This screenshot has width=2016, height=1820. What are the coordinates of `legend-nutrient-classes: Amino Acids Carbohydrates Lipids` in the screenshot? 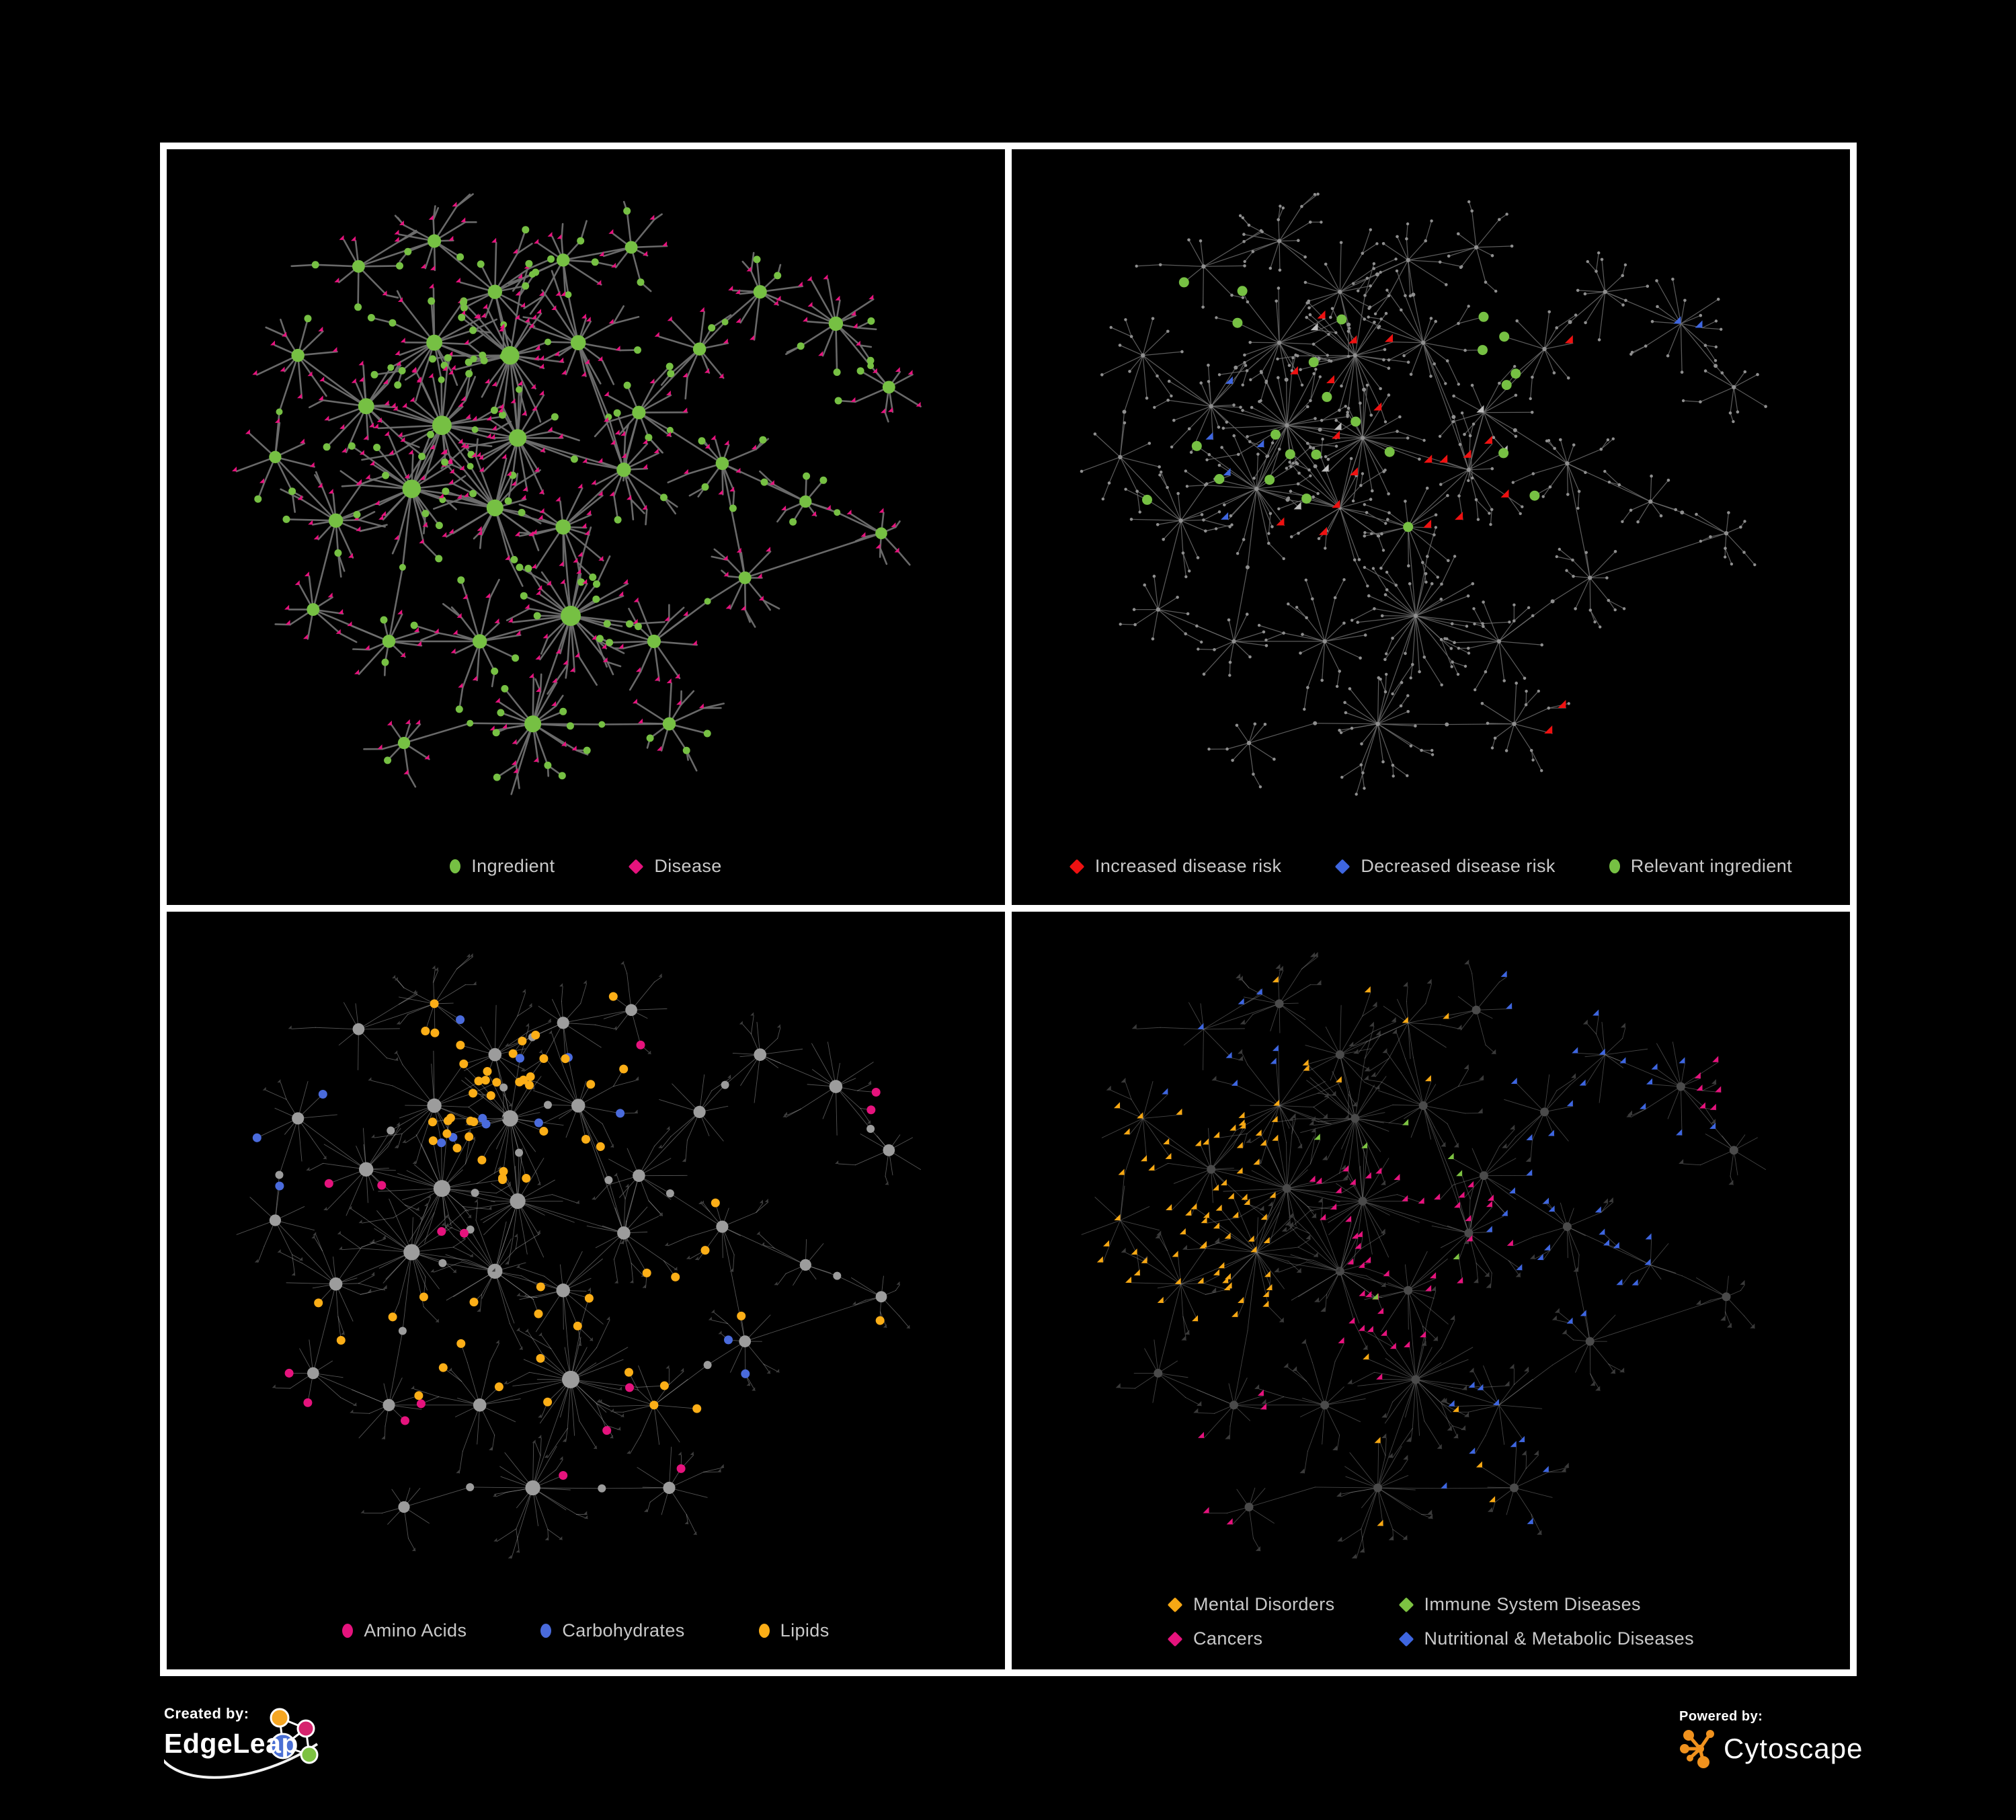 It's located at (586, 1630).